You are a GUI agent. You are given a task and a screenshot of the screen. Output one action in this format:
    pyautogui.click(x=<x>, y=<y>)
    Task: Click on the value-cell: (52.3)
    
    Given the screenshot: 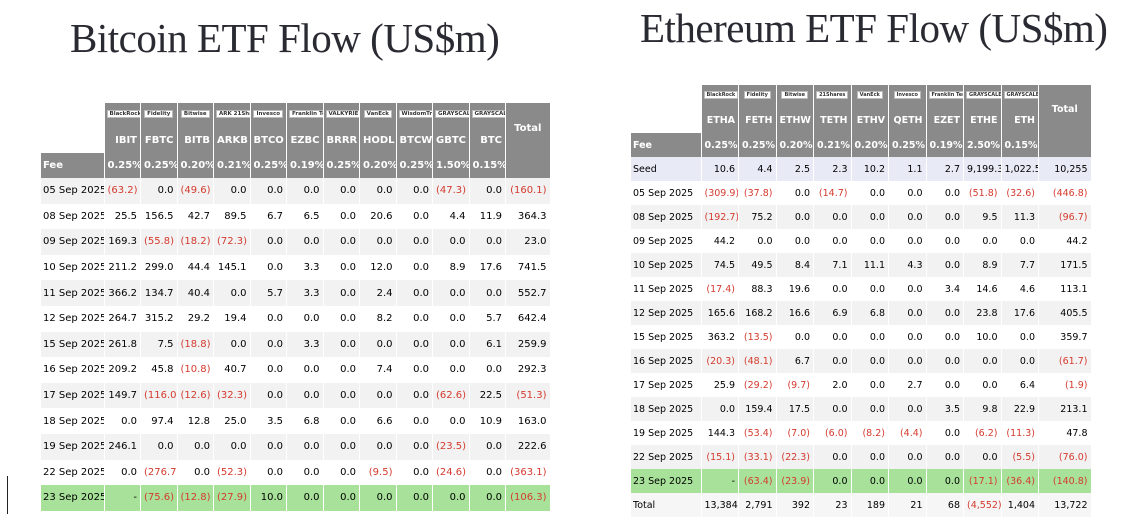 What is the action you would take?
    pyautogui.click(x=232, y=472)
    